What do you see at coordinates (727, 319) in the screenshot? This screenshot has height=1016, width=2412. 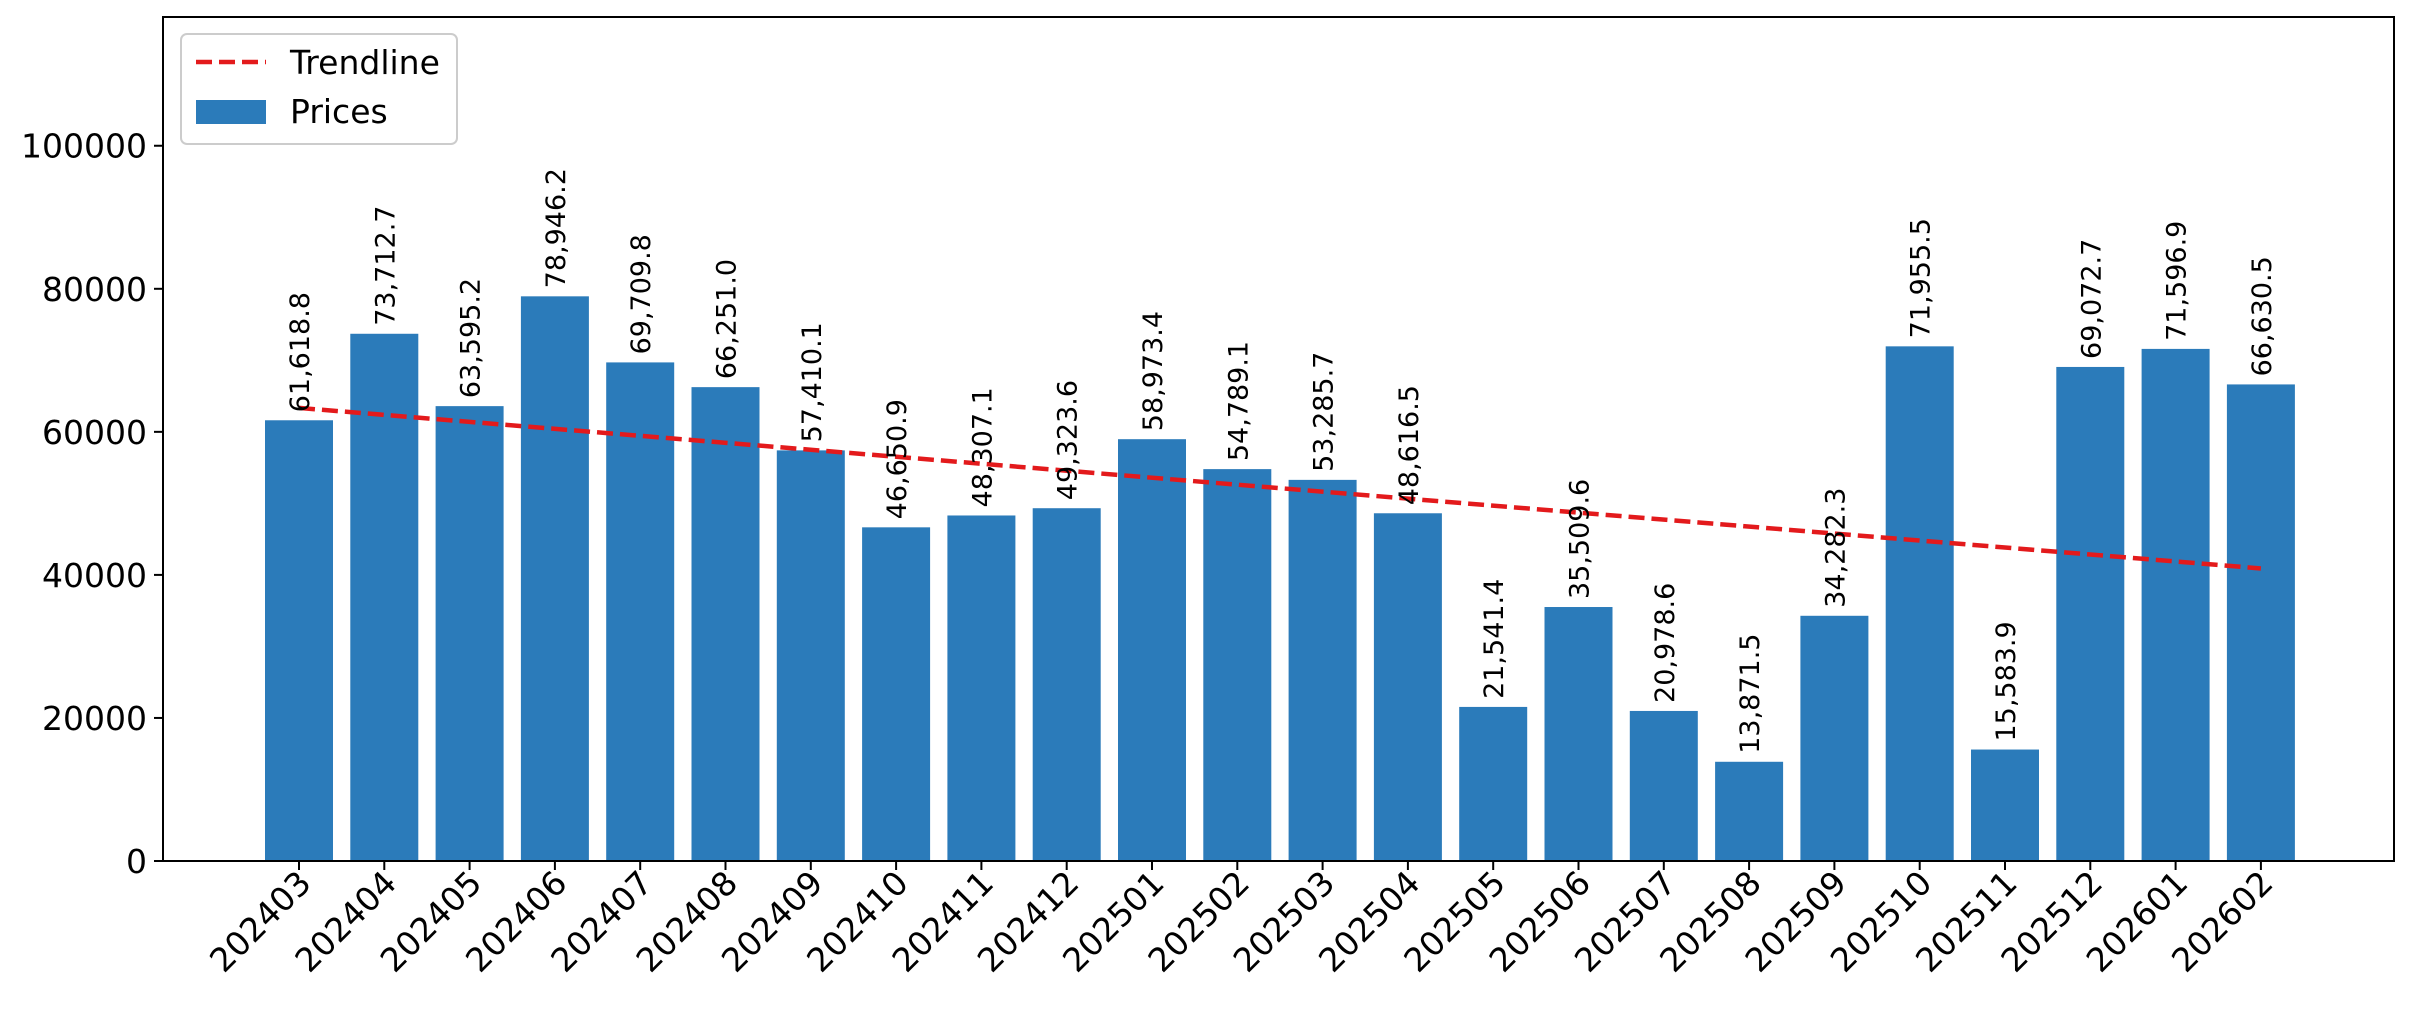 I see `bar-value-label: 66,251.0` at bounding box center [727, 319].